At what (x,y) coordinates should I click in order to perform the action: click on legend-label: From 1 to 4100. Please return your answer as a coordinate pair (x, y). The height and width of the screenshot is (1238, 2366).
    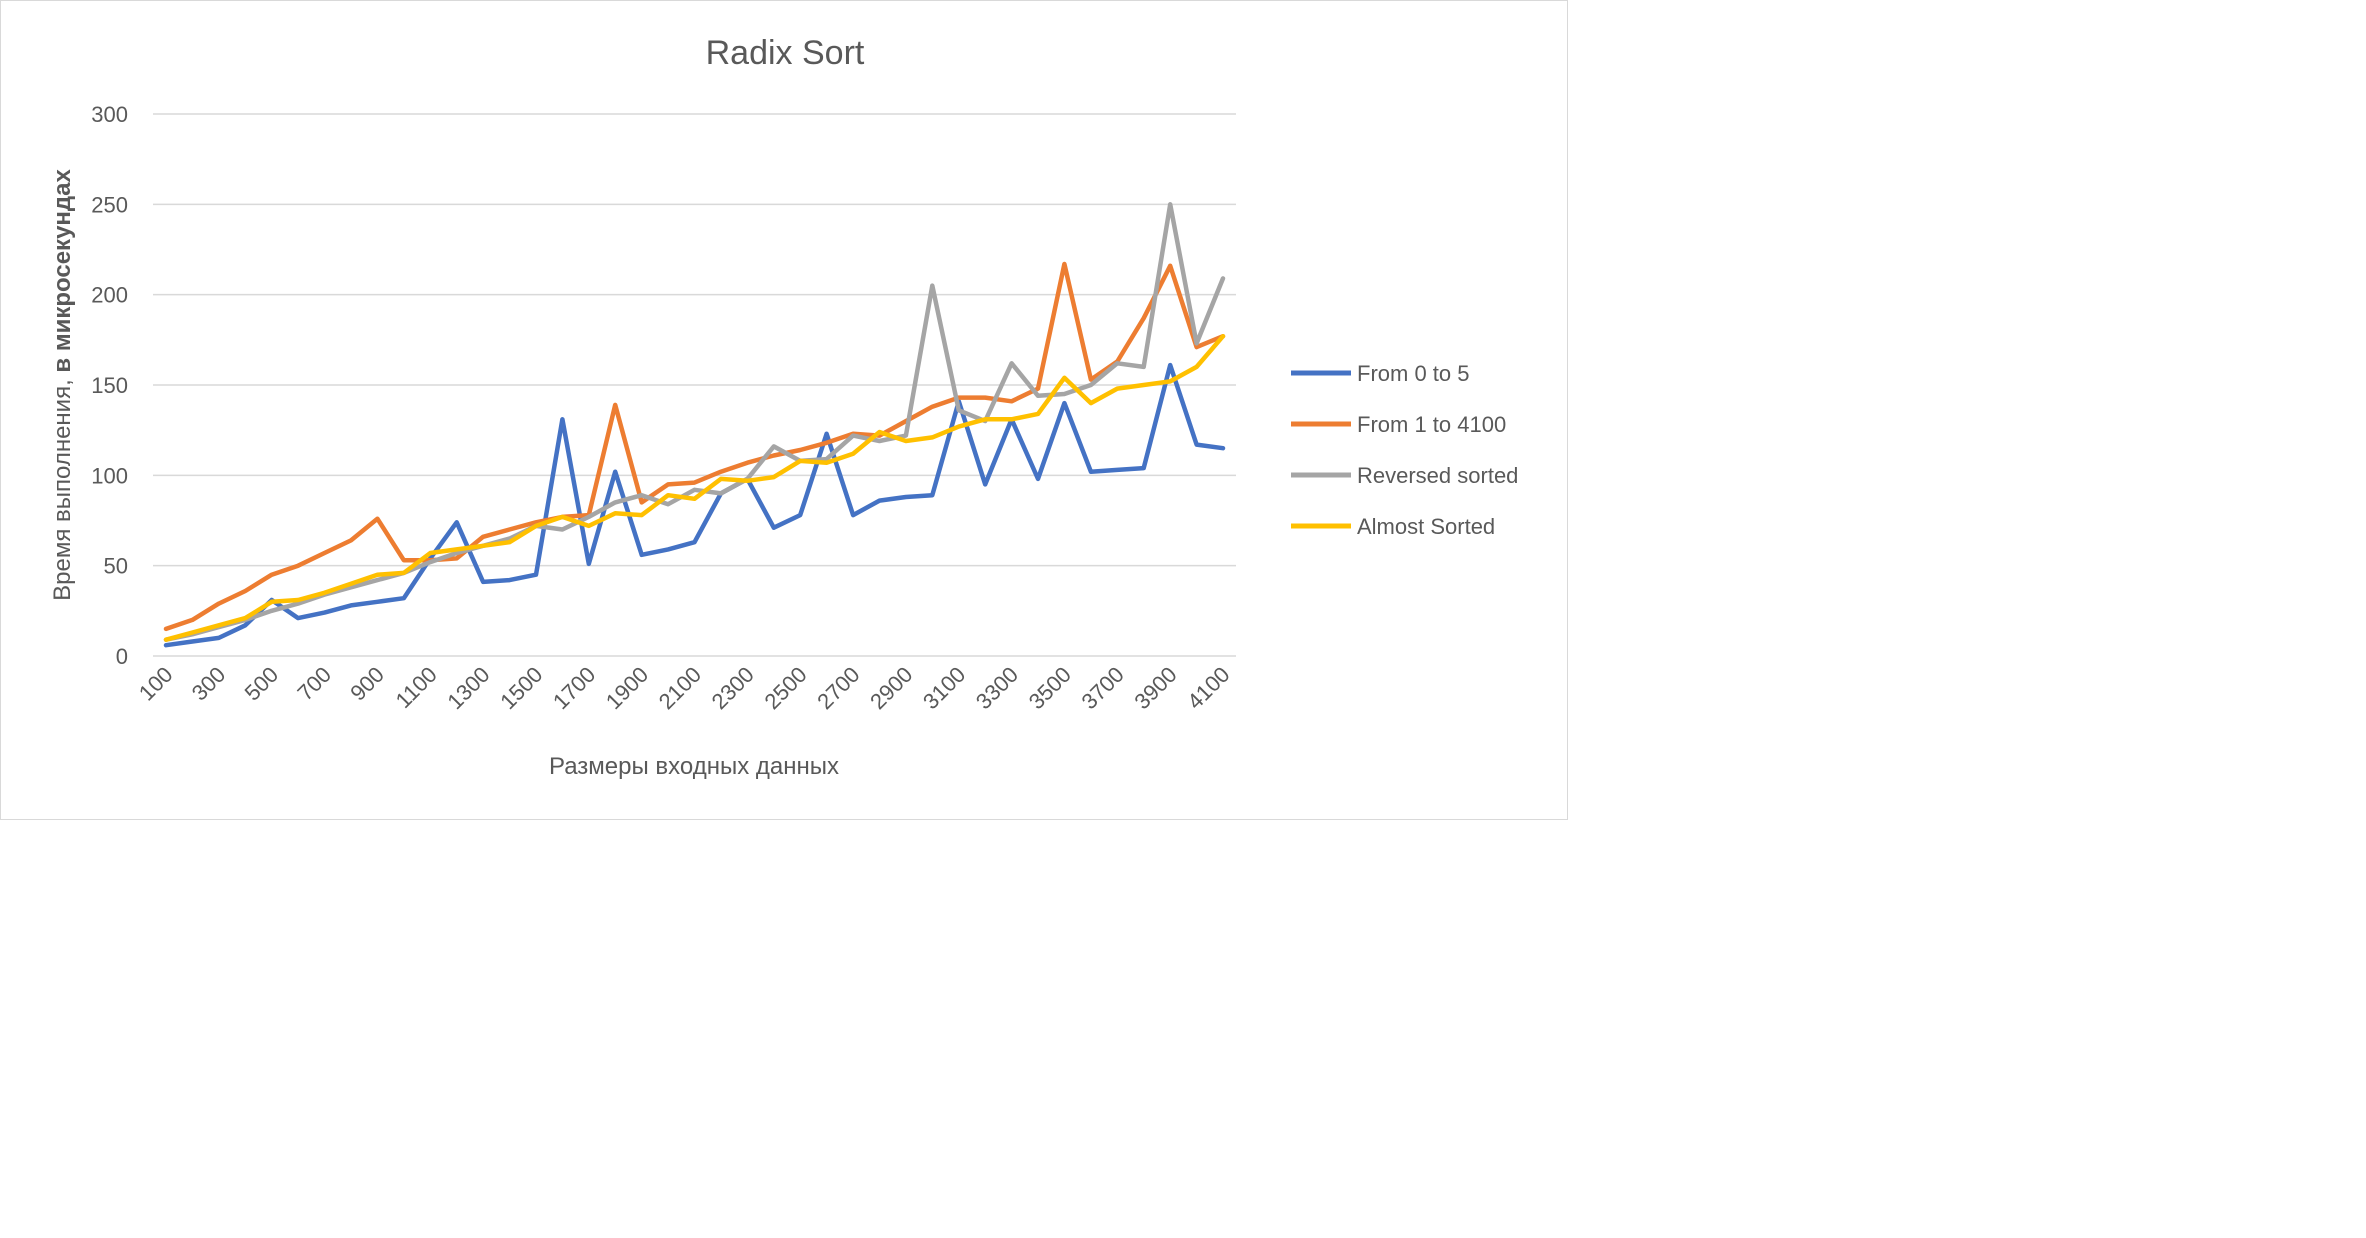
    Looking at the image, I should click on (1431, 424).